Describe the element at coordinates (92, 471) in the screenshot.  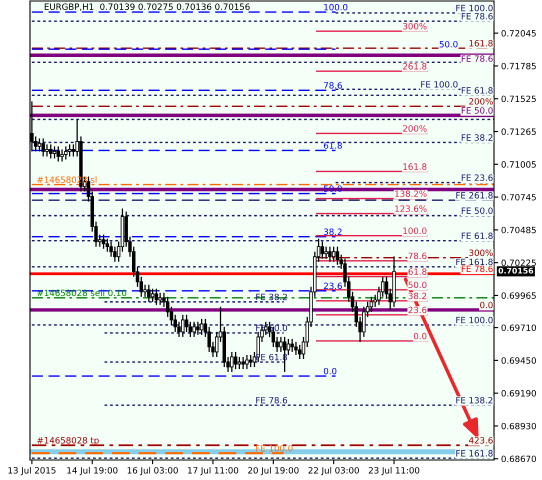
I see `x-tick-label: 14 Jul 19:00` at that location.